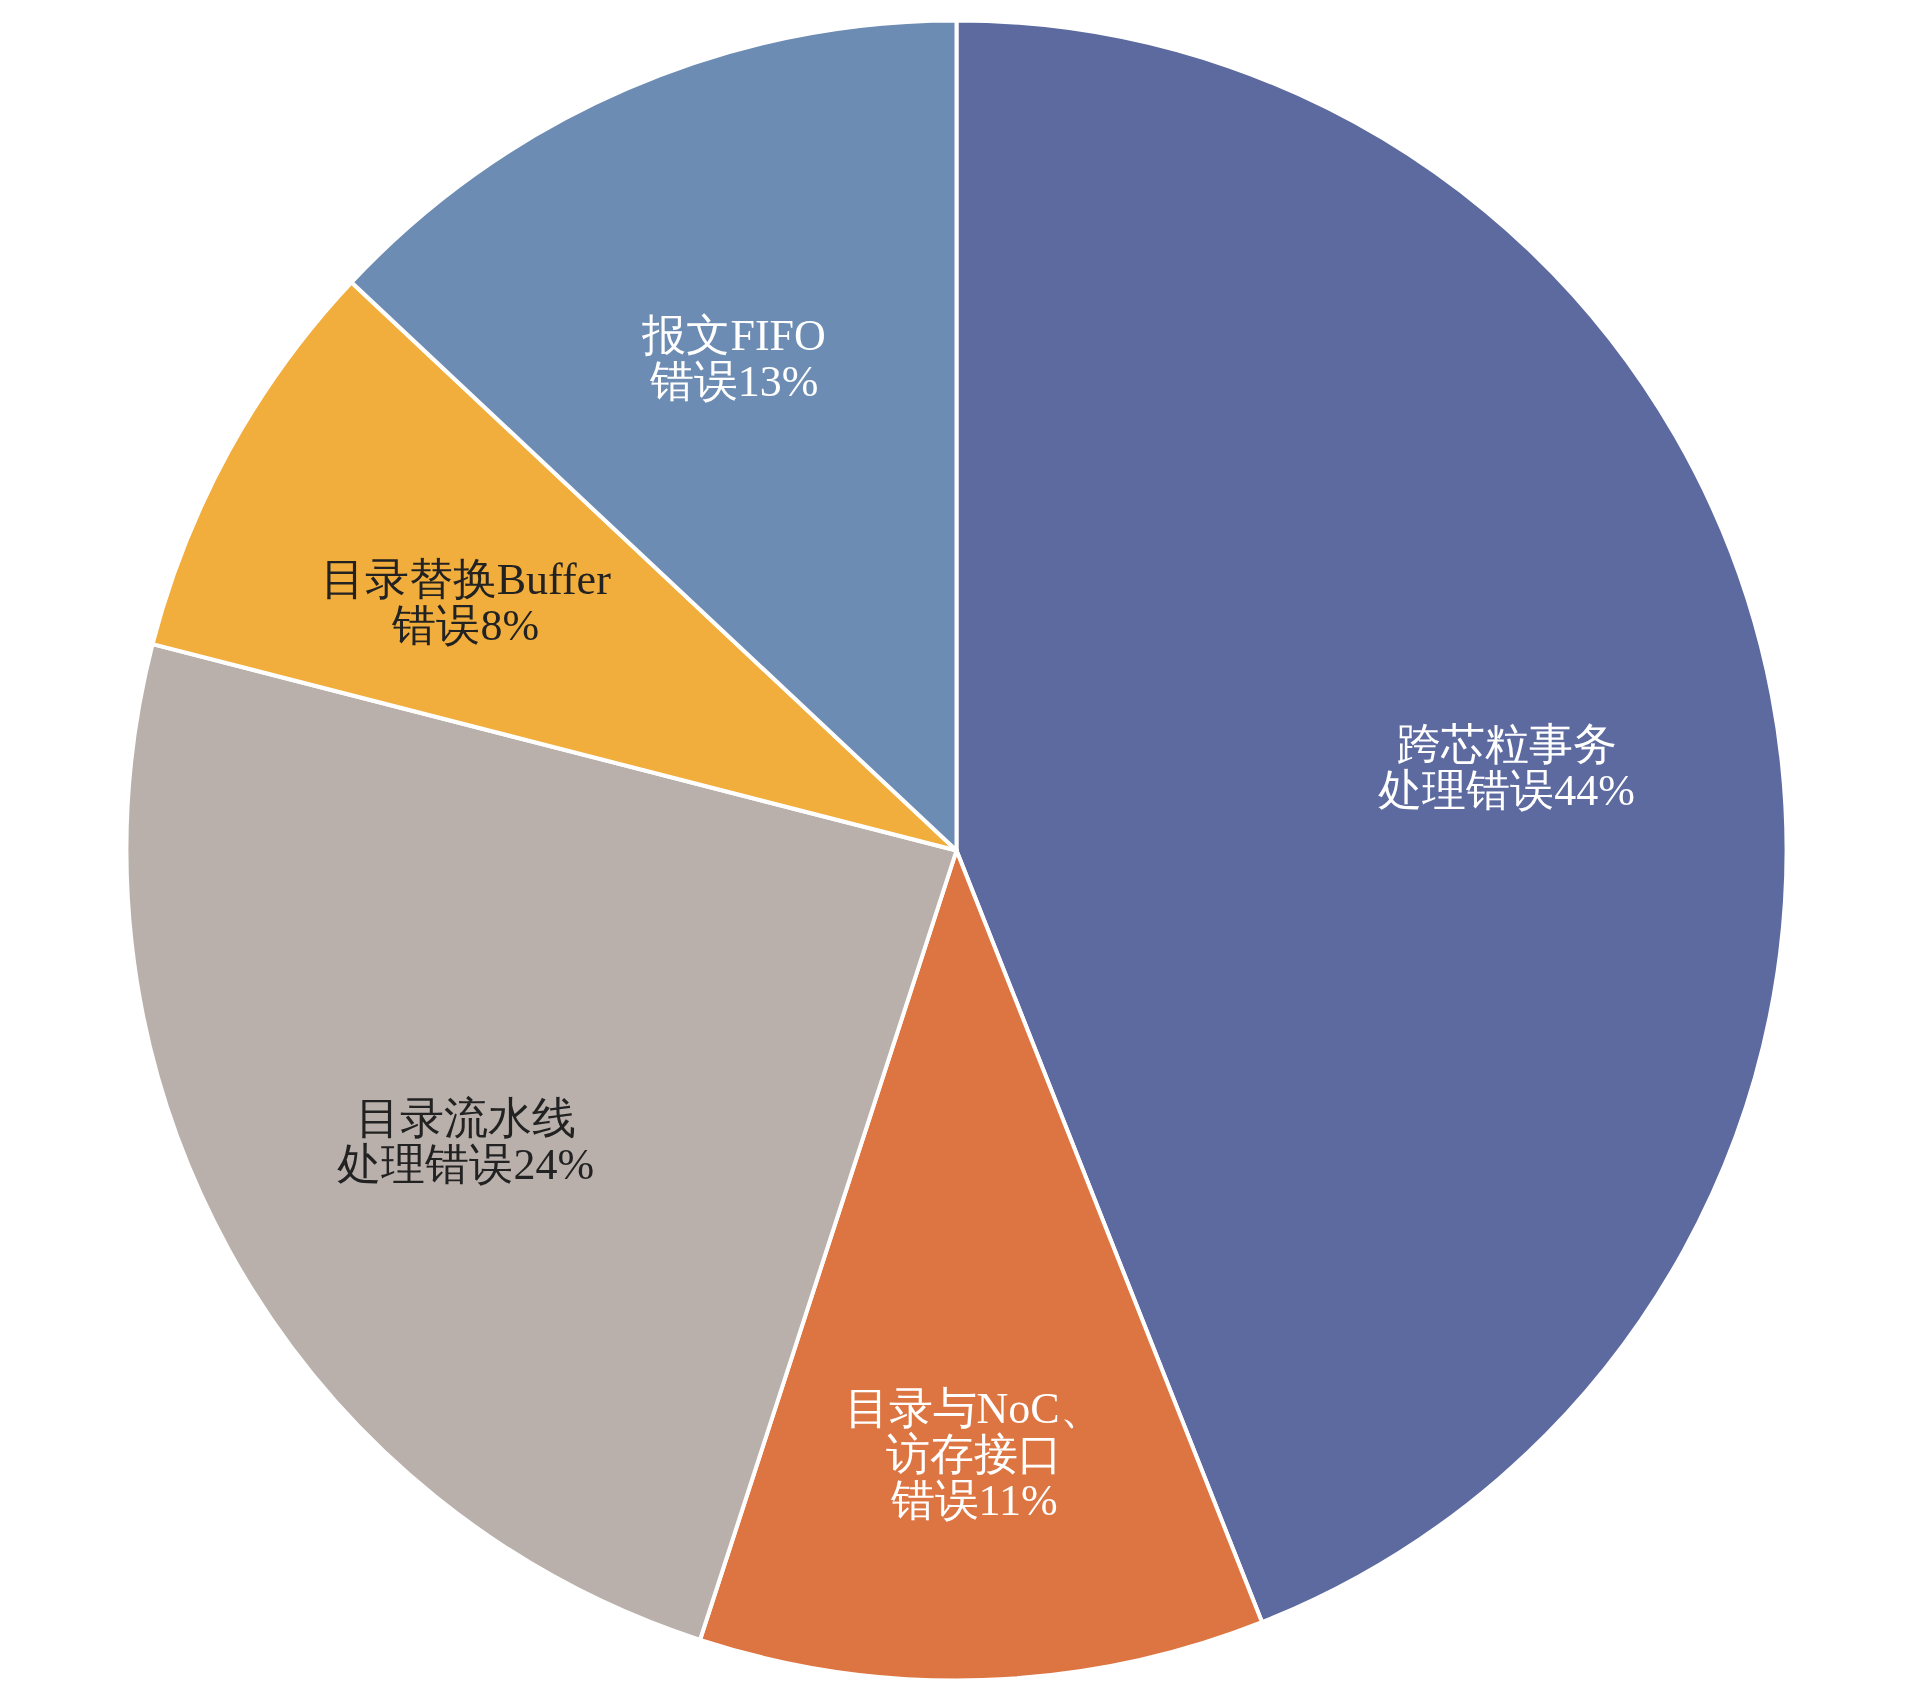  Describe the element at coordinates (466, 602) in the screenshot. I see `slice-label: 目录替换Buffer错误8%` at that location.